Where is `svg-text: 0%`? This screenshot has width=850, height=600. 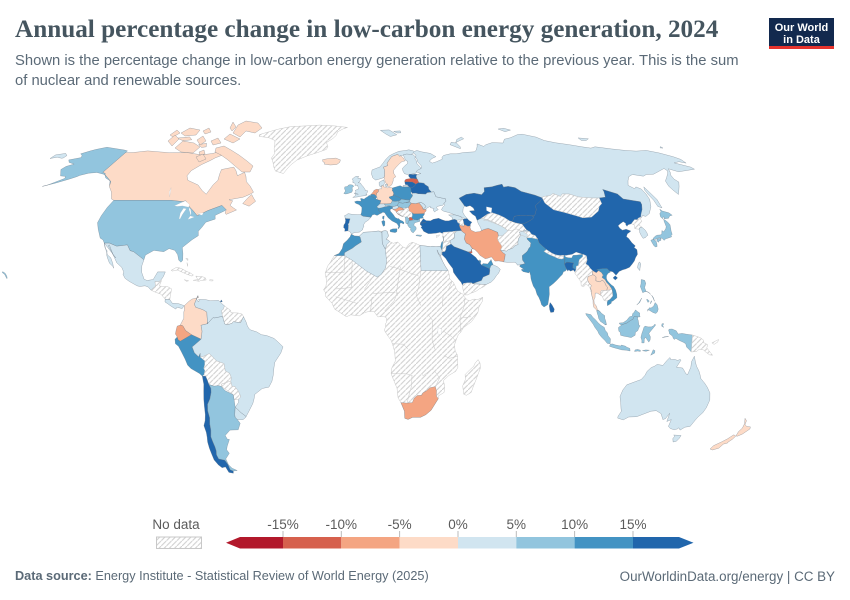 svg-text: 0% is located at coordinates (458, 524).